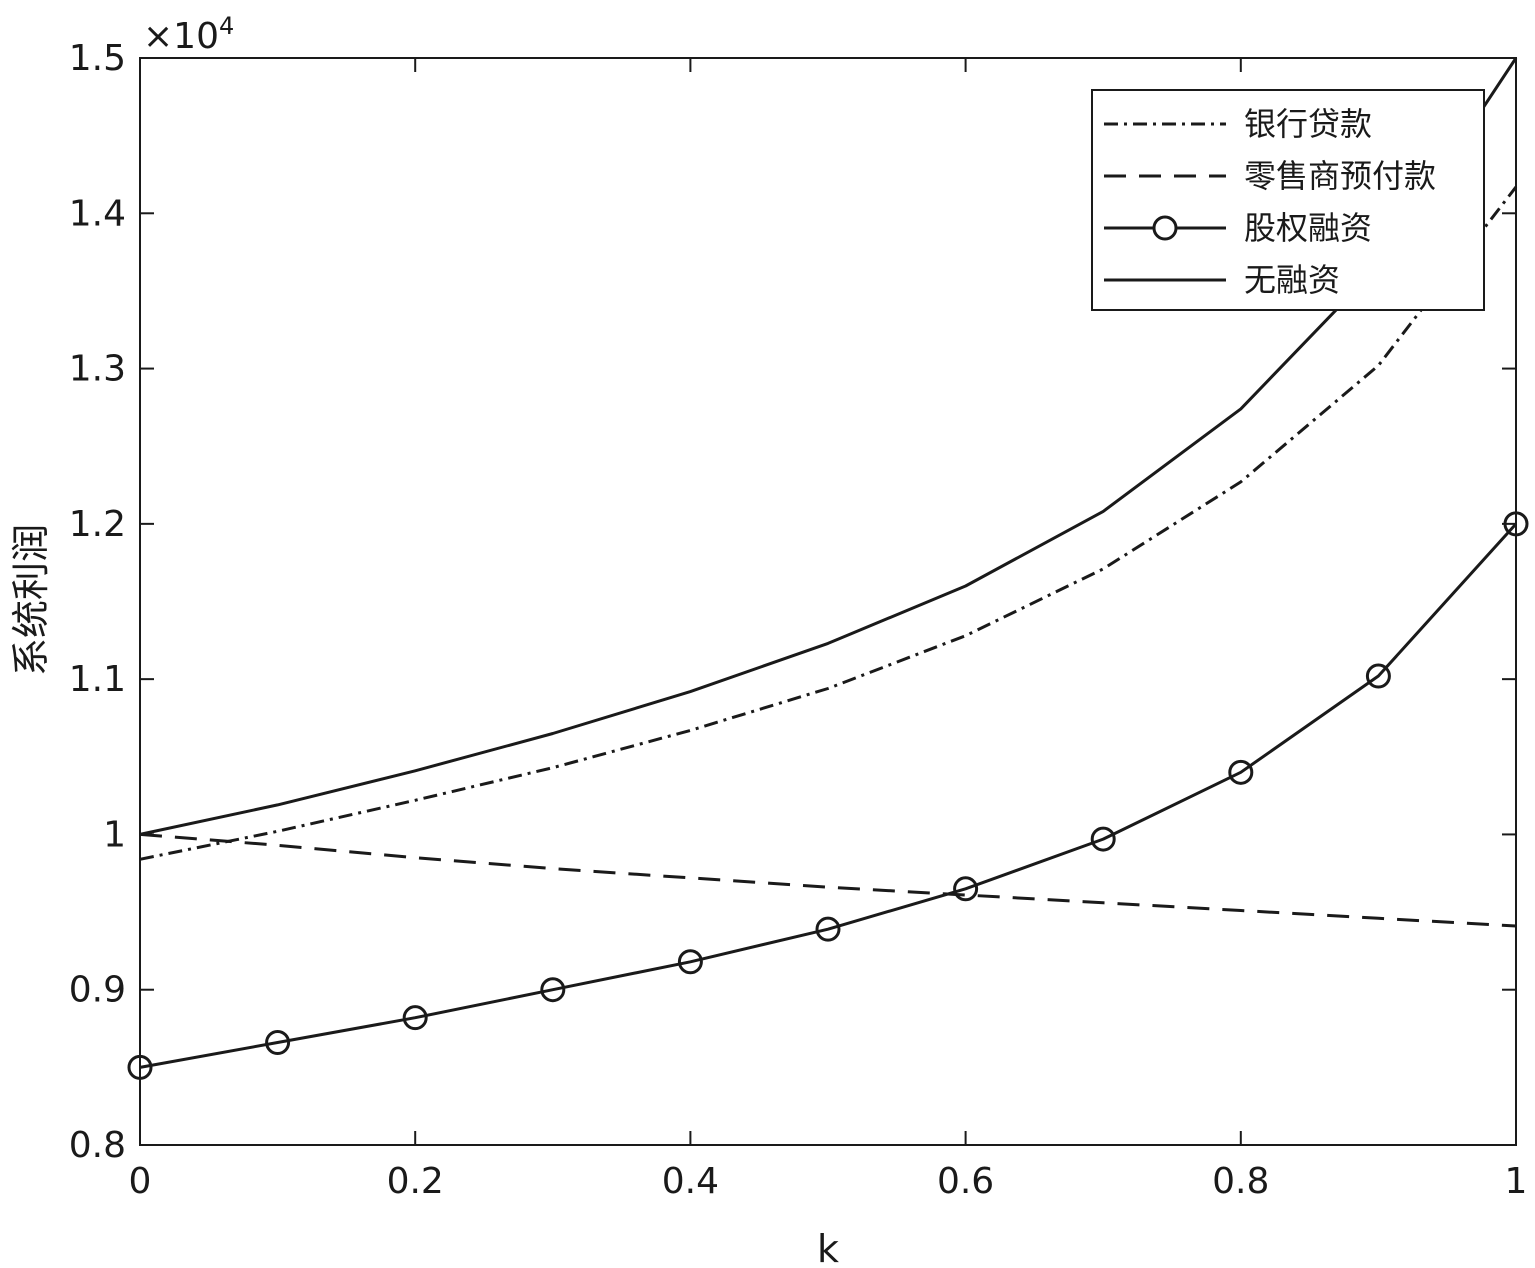 This screenshot has height=1268, width=1535. I want to click on y-tick-label: 1.4, so click(97, 213).